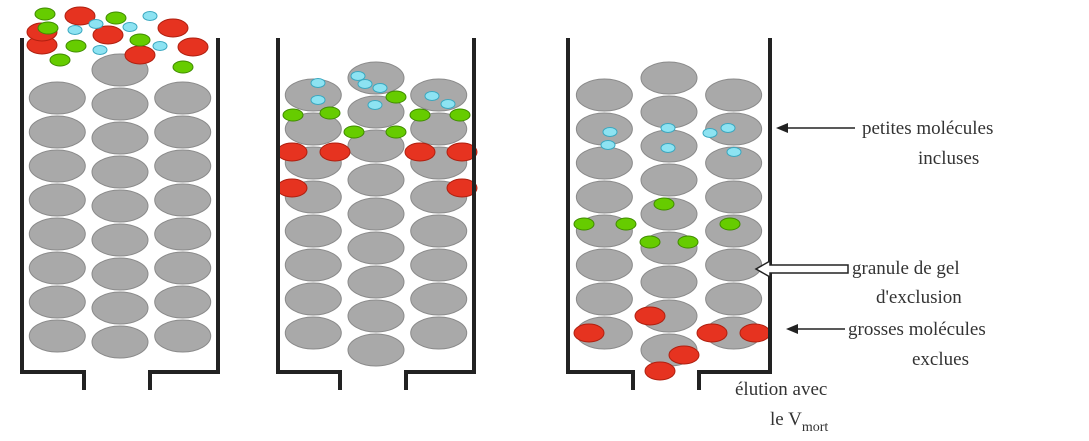 This screenshot has height=441, width=1089. I want to click on label: exclues, so click(940, 359).